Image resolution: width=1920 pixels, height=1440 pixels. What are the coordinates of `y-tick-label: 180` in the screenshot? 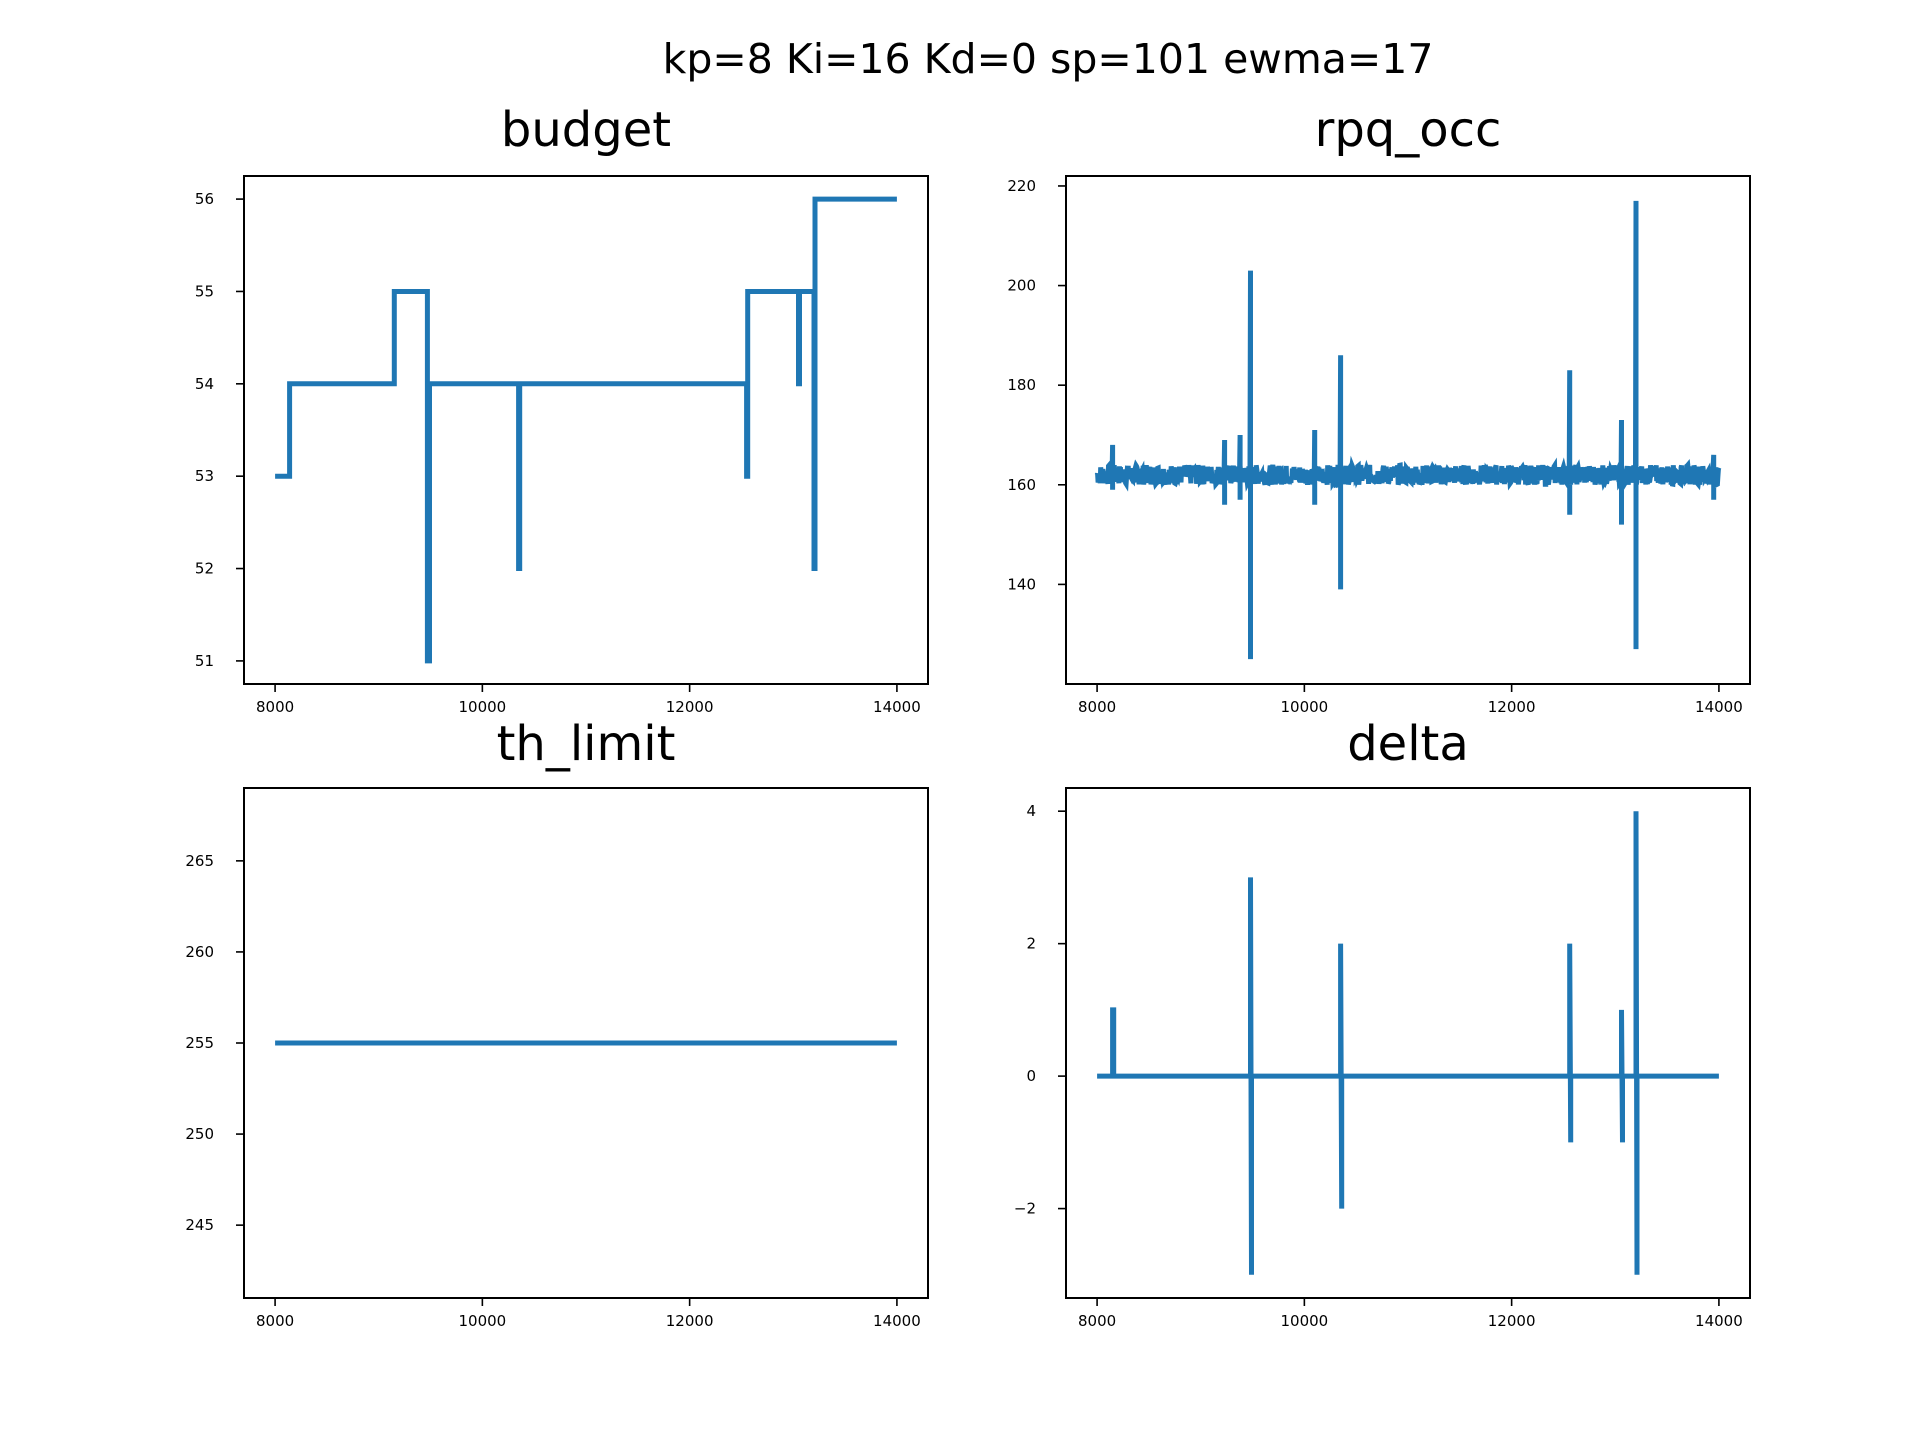 It's located at (1021, 385).